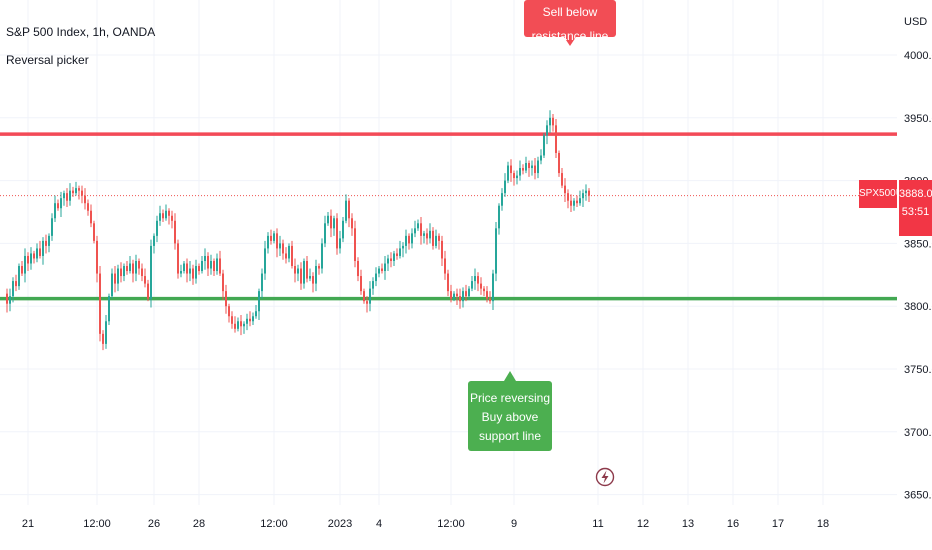  I want to click on time-tick-label: 26, so click(154, 524).